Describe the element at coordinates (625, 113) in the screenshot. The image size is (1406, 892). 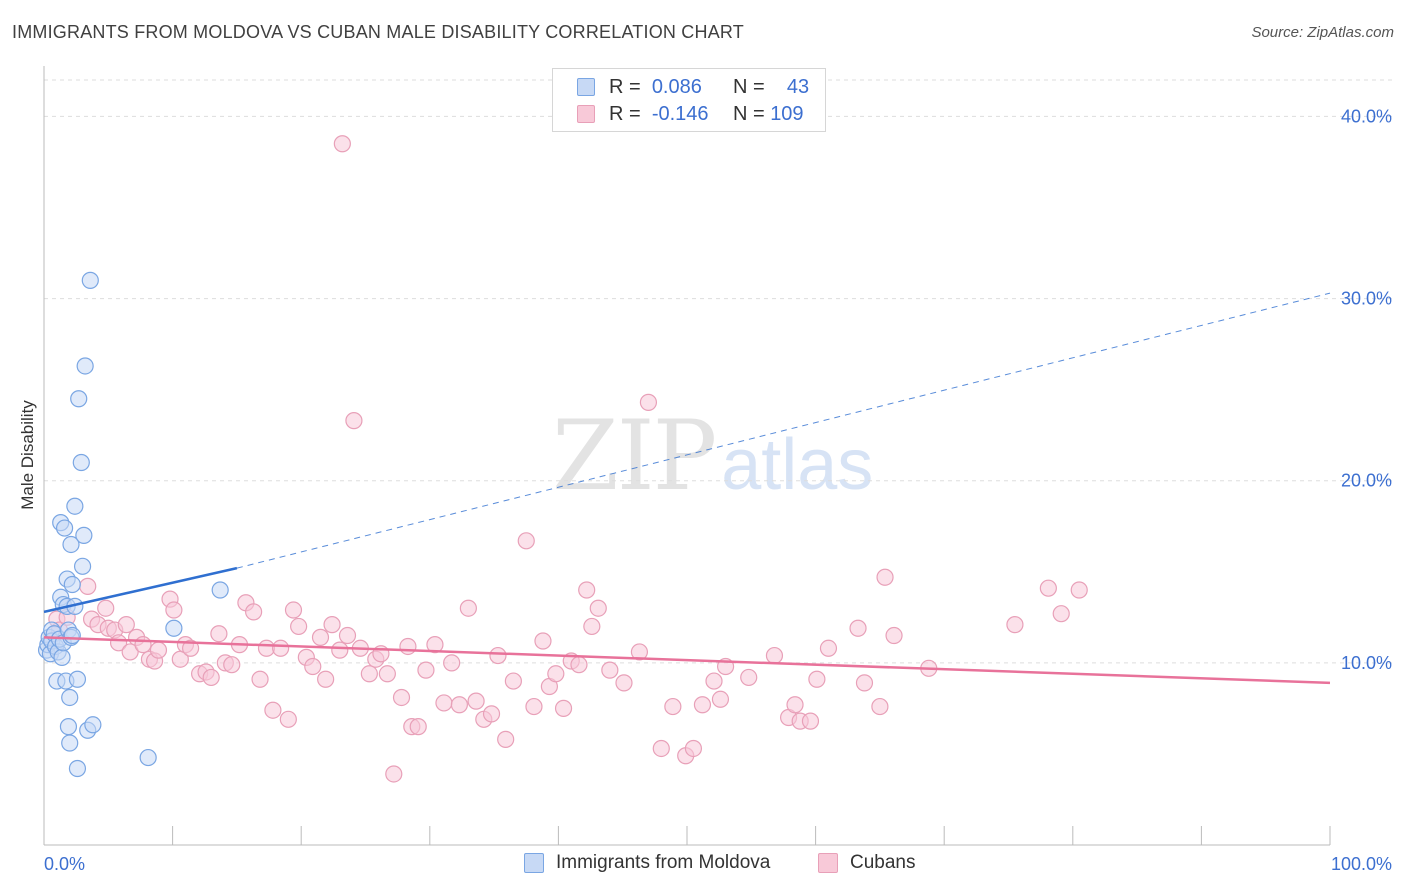
I see `r-label: R =` at that location.